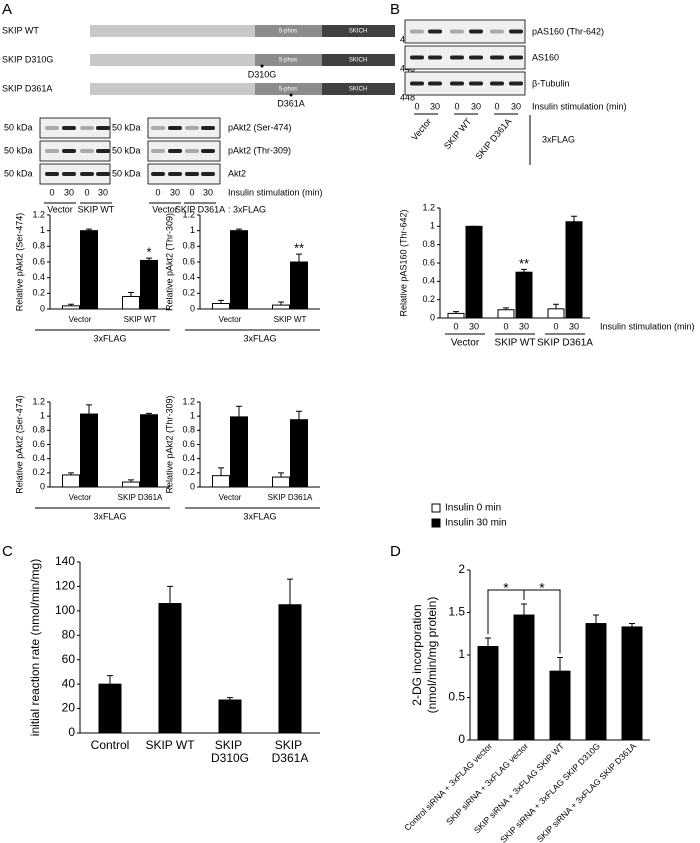 The height and width of the screenshot is (843, 700). What do you see at coordinates (110, 745) in the screenshot?
I see `x-tick-label: Control` at bounding box center [110, 745].